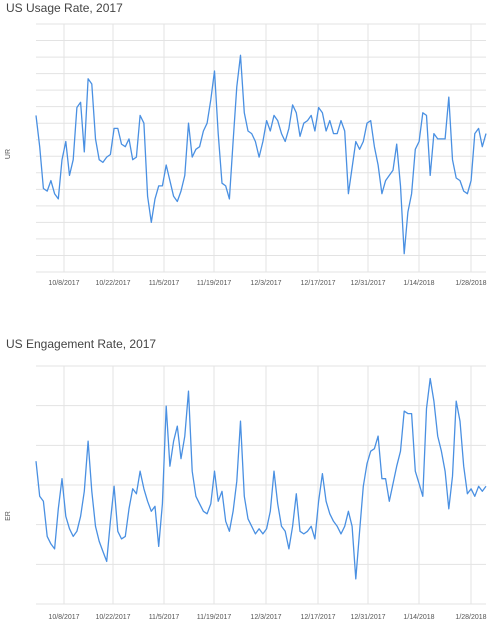 Image resolution: width=502 pixels, height=634 pixels. Describe the element at coordinates (8, 516) in the screenshot. I see `y-axis-label: ER` at that location.